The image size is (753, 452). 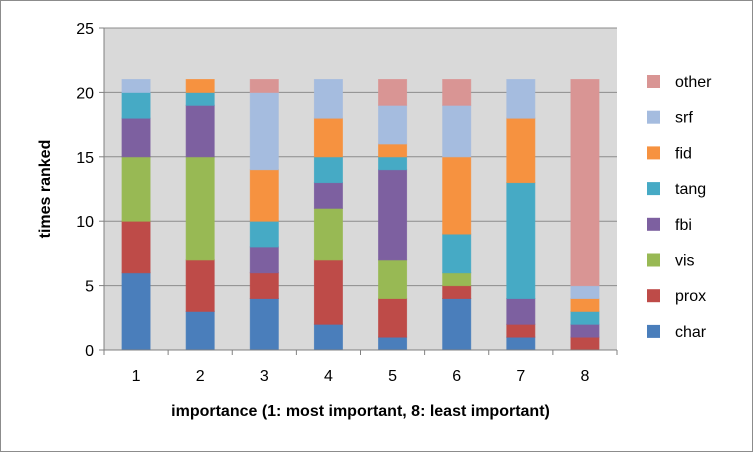 I want to click on legend-swatch-prox, so click(x=653, y=296).